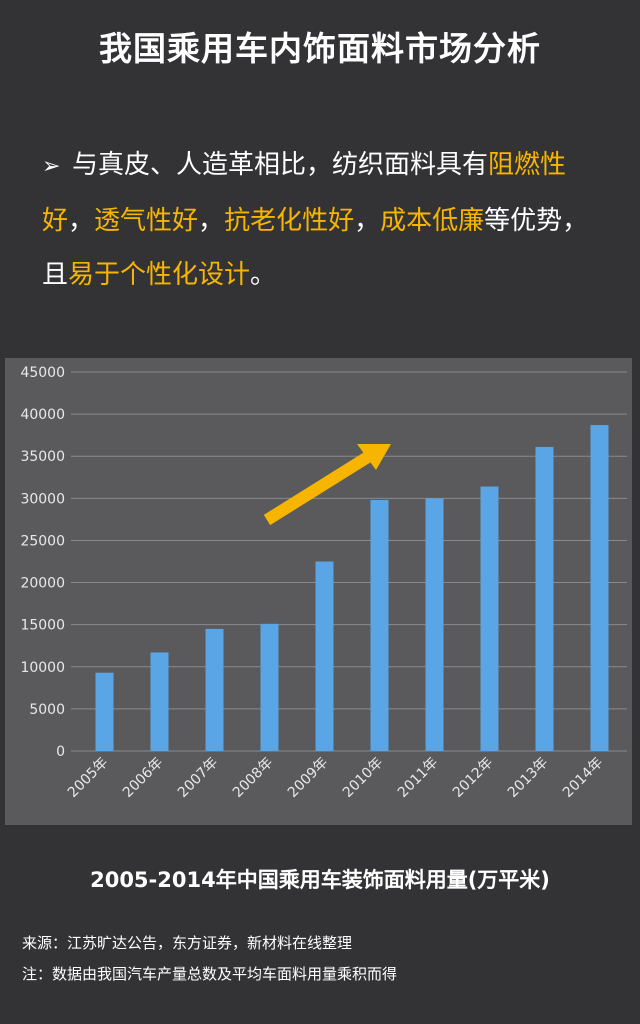 This screenshot has width=640, height=1024. What do you see at coordinates (42, 415) in the screenshot?
I see `y-tick-label: 40000` at bounding box center [42, 415].